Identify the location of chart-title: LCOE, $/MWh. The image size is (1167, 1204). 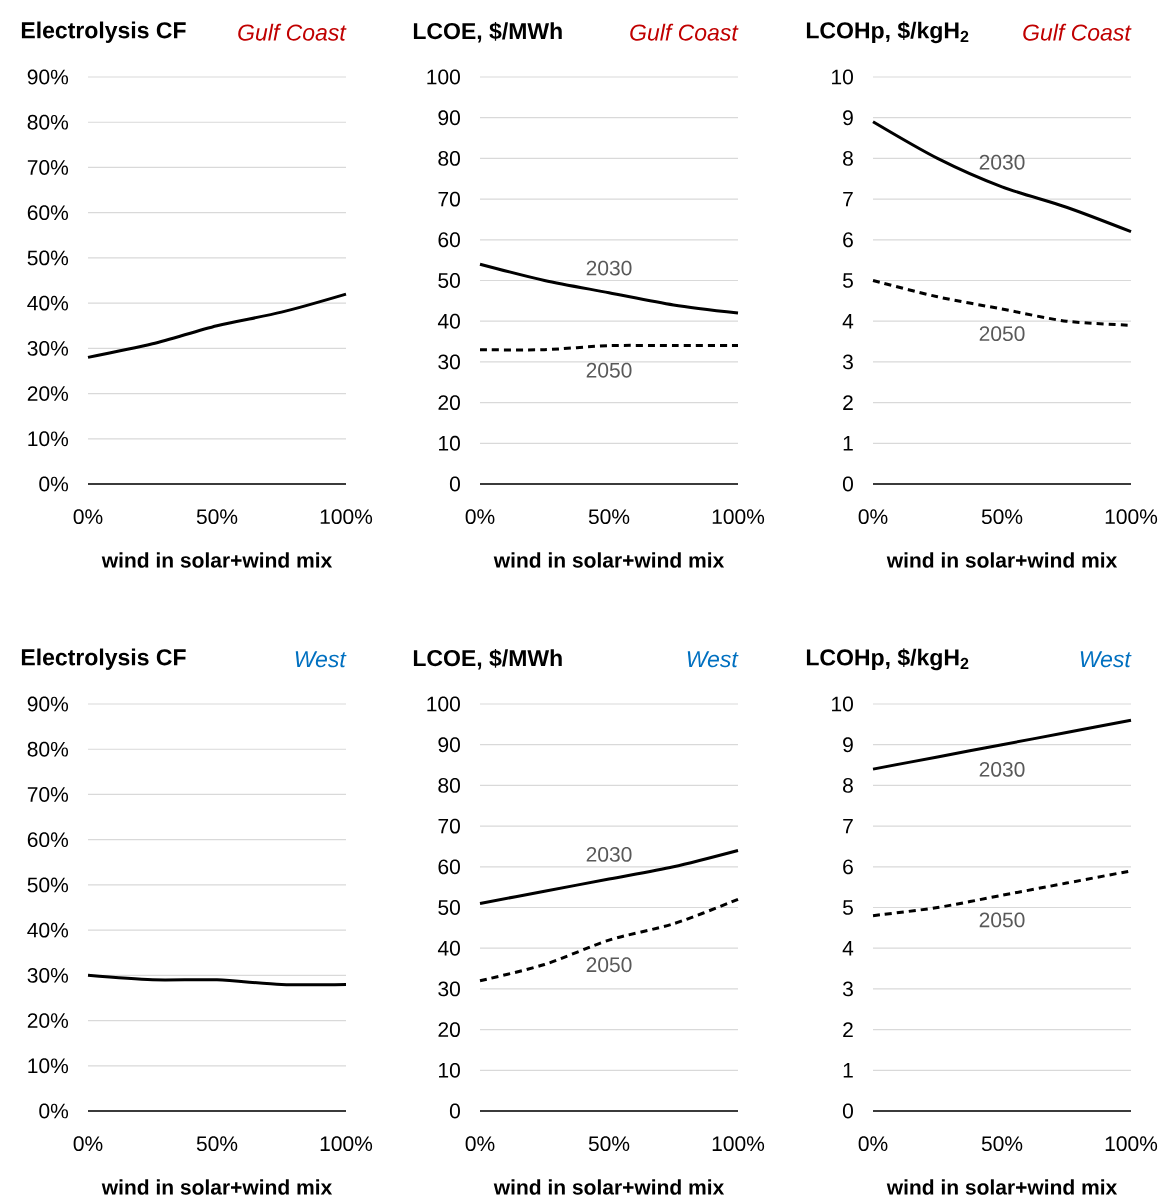
(487, 659).